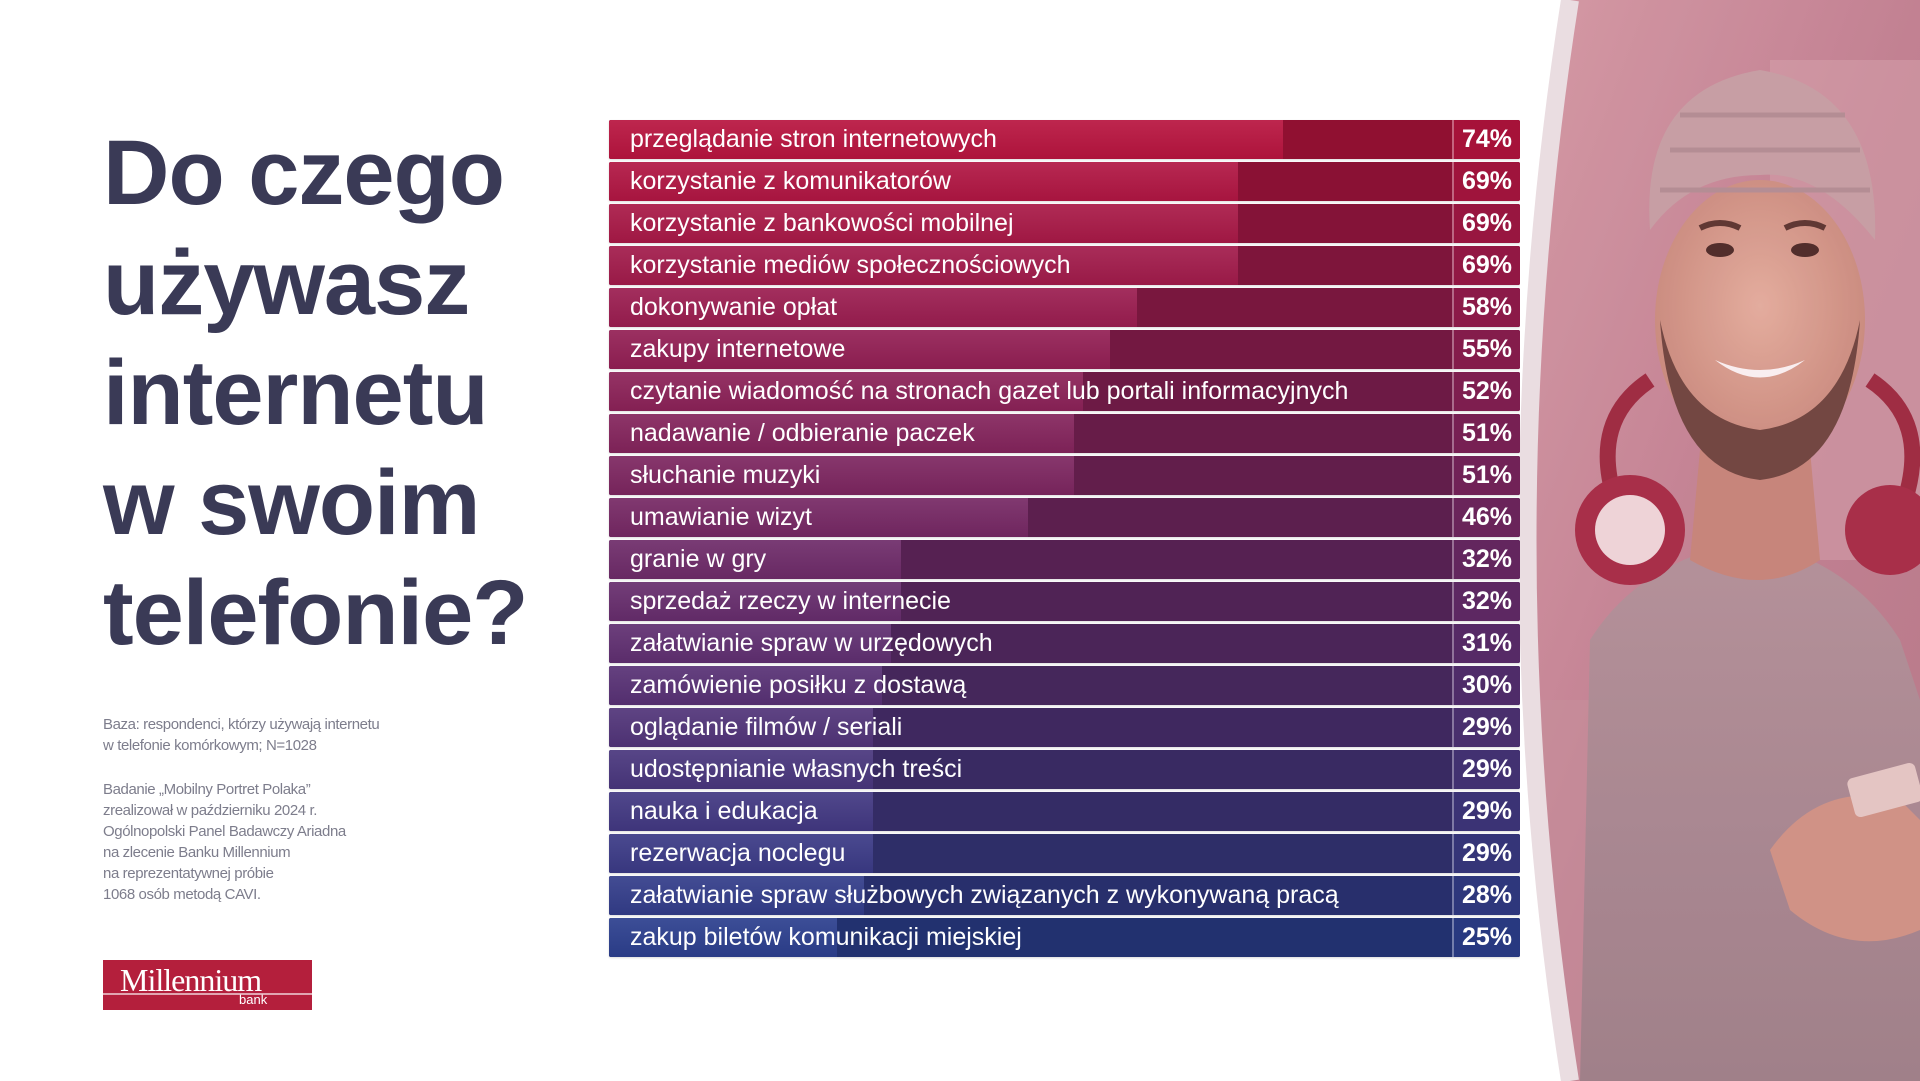  Describe the element at coordinates (738, 349) in the screenshot. I see `chart-category-label: zakupy internetowe` at that location.